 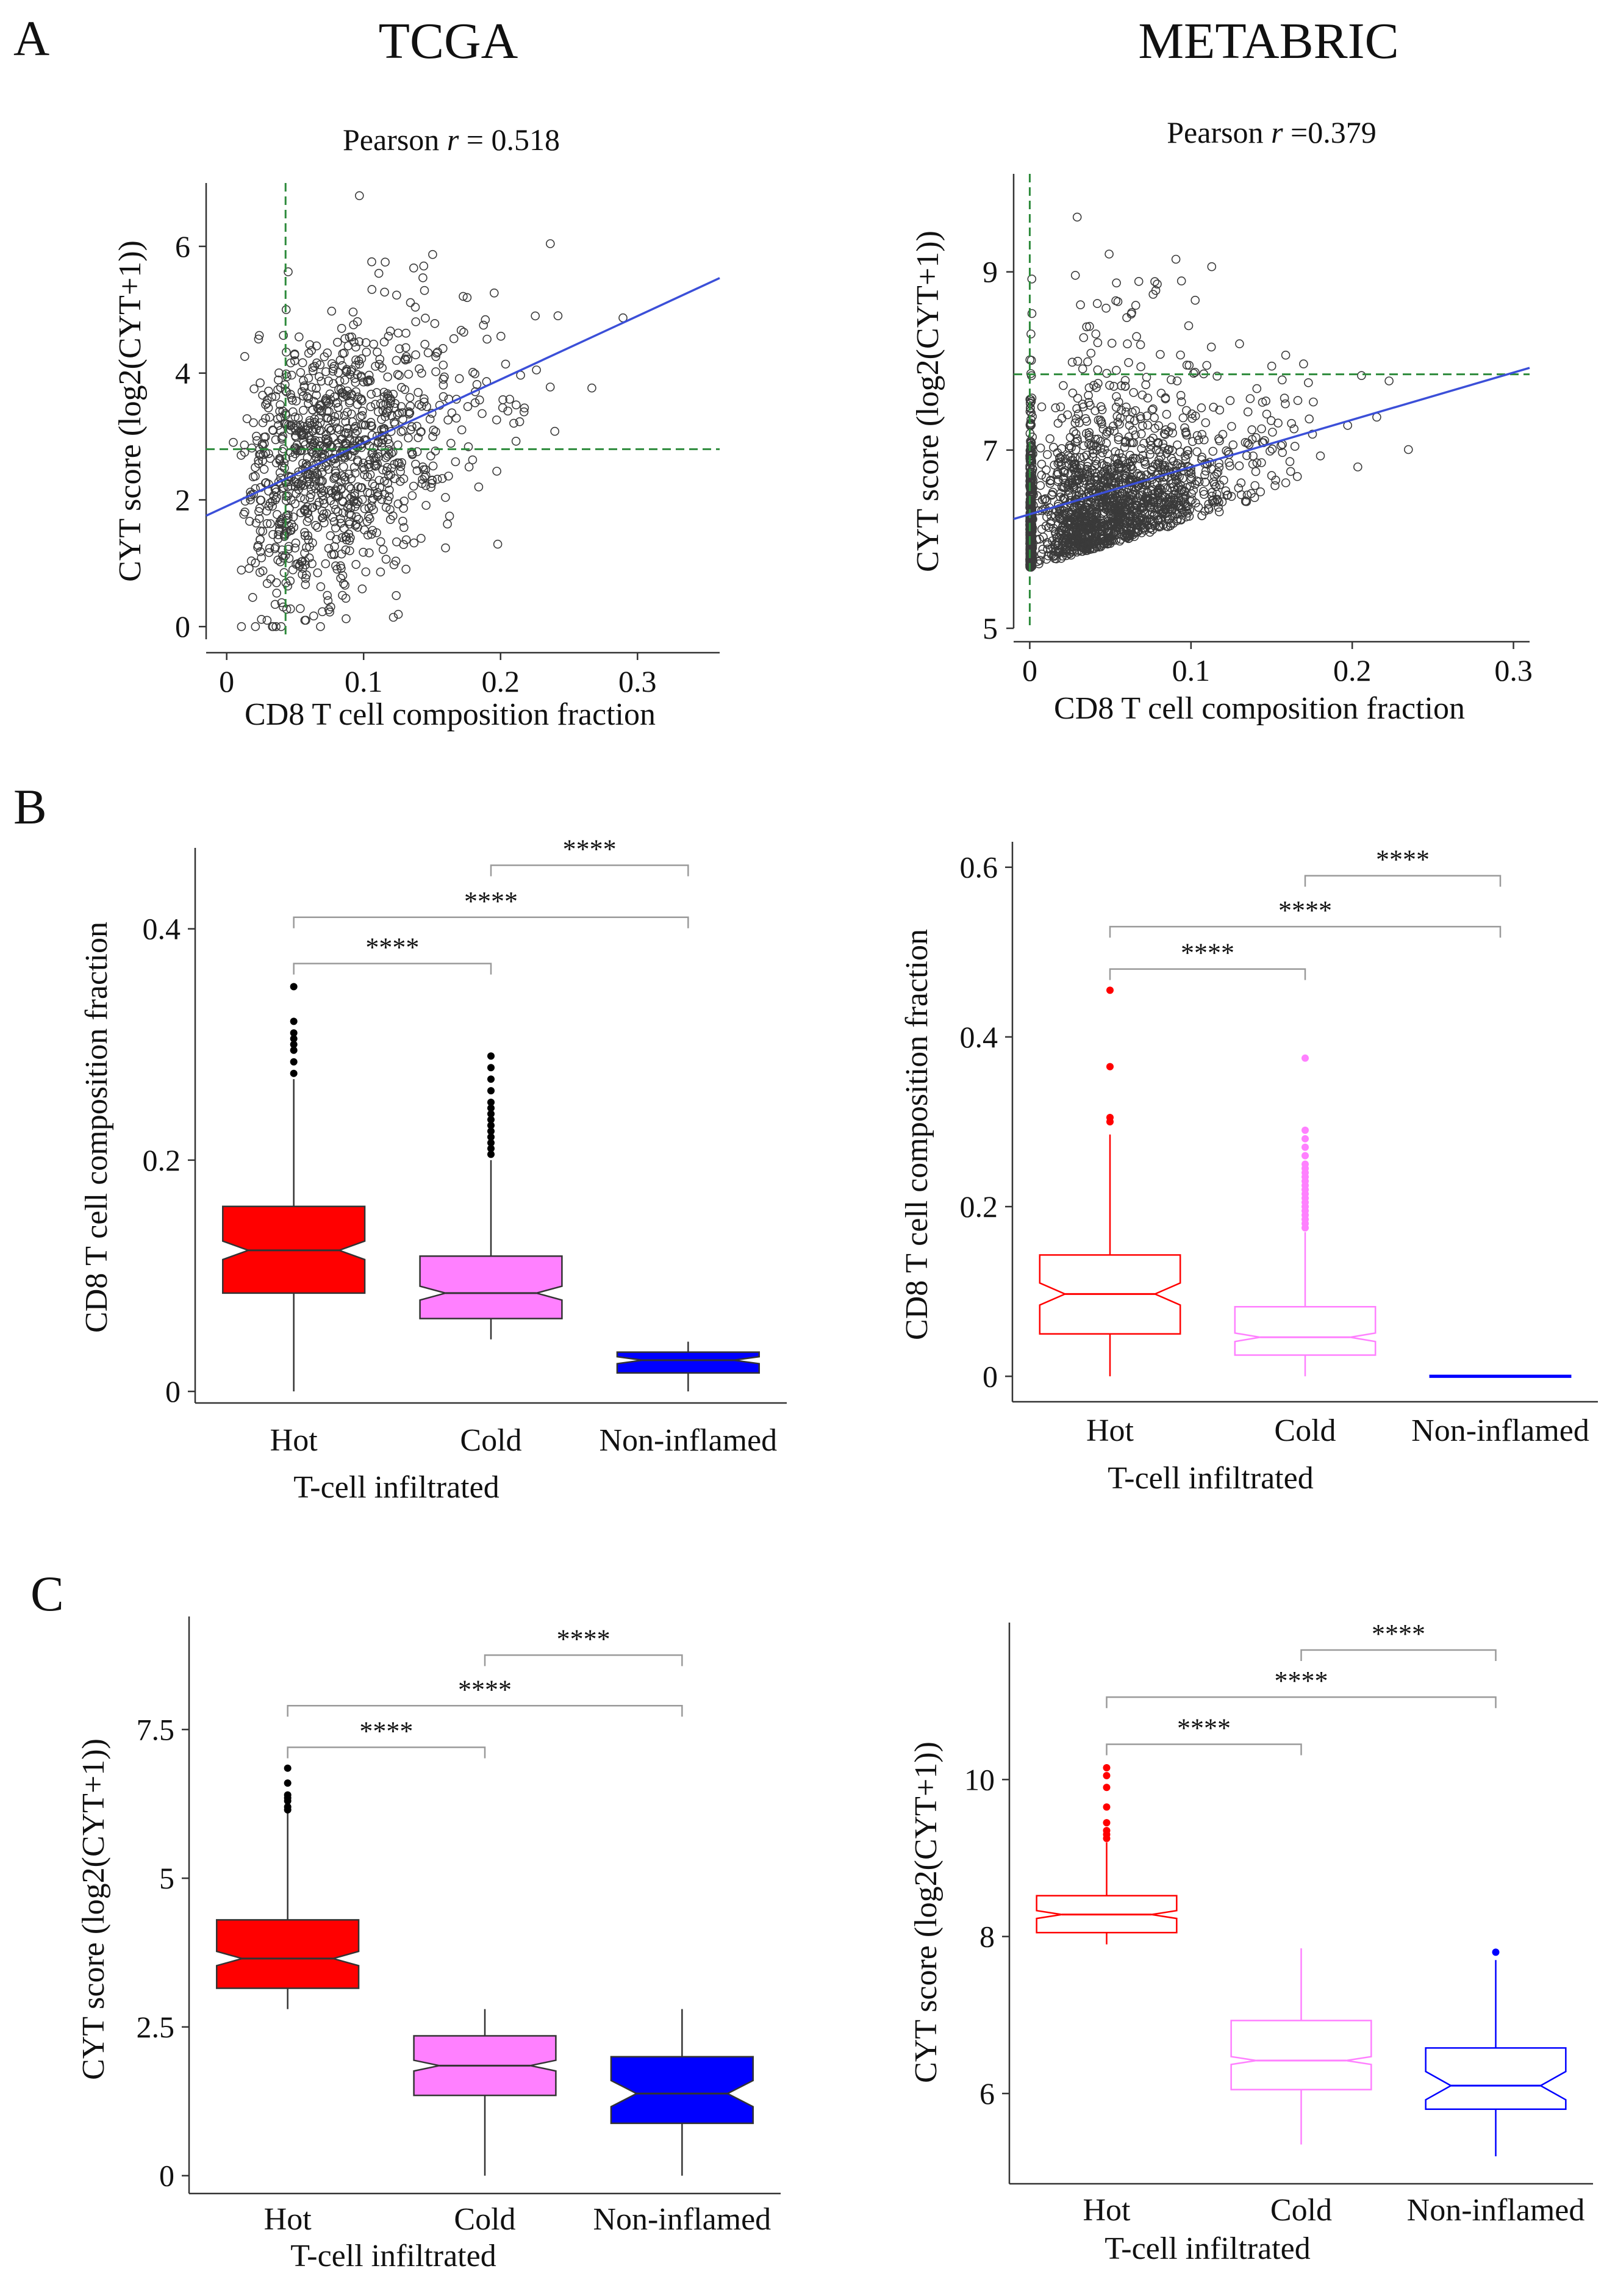 I want to click on x-tick-label: 0, so click(x=1029, y=670).